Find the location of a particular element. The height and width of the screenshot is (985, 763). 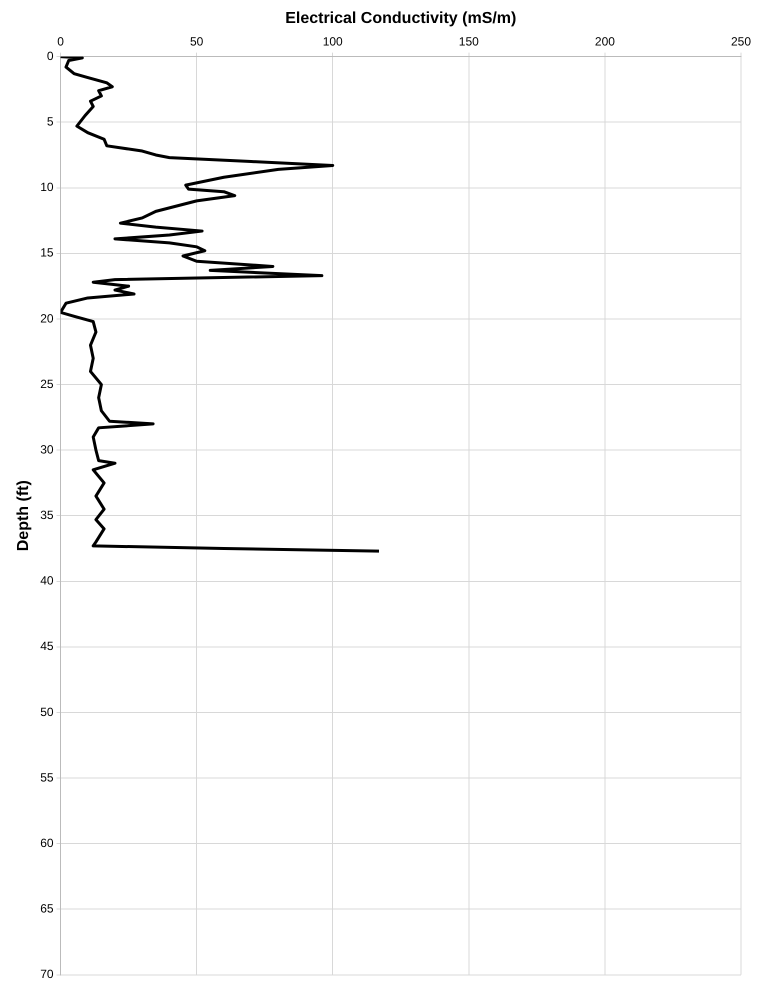

y-tick-label: 30 is located at coordinates (47, 449).